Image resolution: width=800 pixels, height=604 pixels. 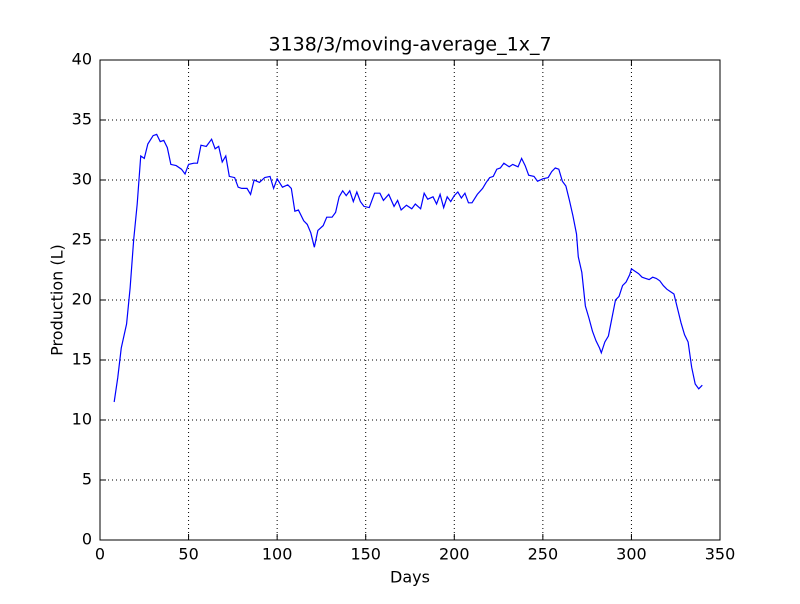 I want to click on y-tick-label: 30, so click(x=82, y=179).